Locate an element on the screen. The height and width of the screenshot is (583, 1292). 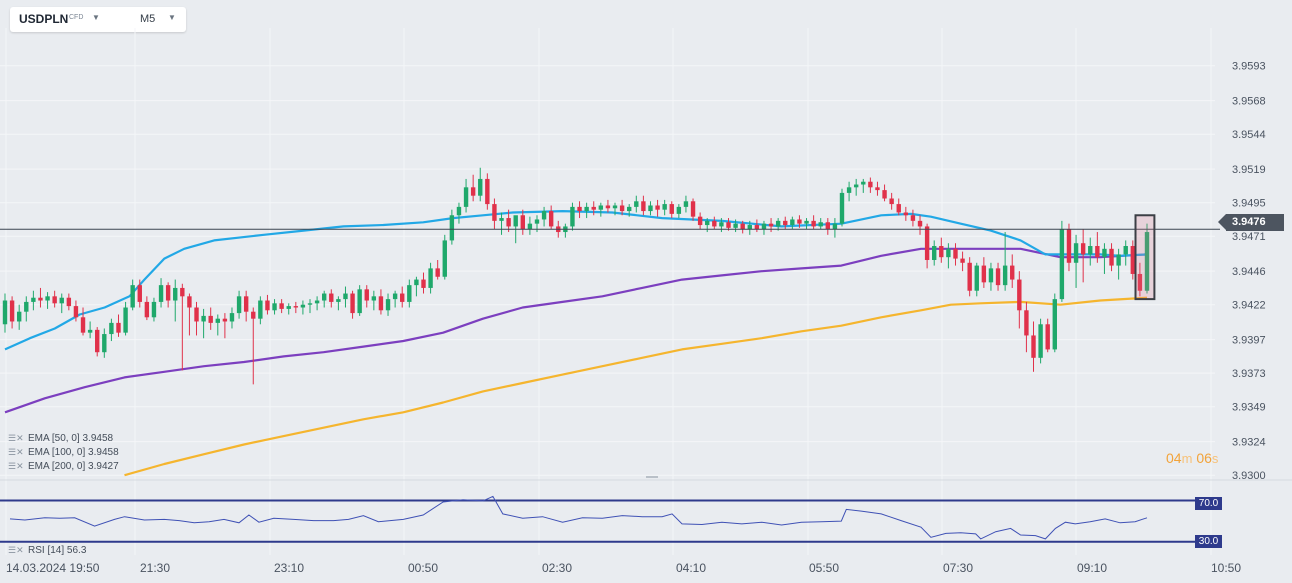
indicator-params: [14] is located at coordinates (56, 550).